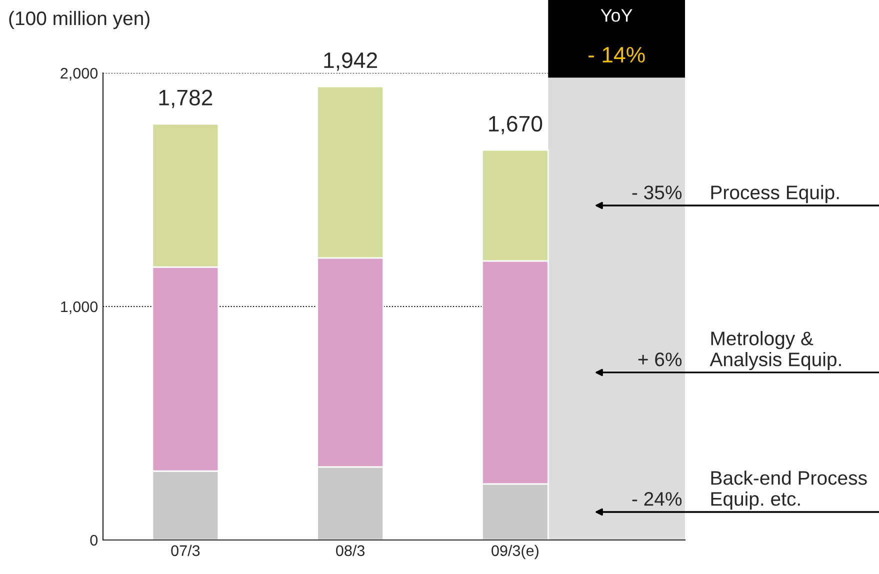 The width and height of the screenshot is (879, 574). I want to click on annotation: - 24%, so click(657, 499).